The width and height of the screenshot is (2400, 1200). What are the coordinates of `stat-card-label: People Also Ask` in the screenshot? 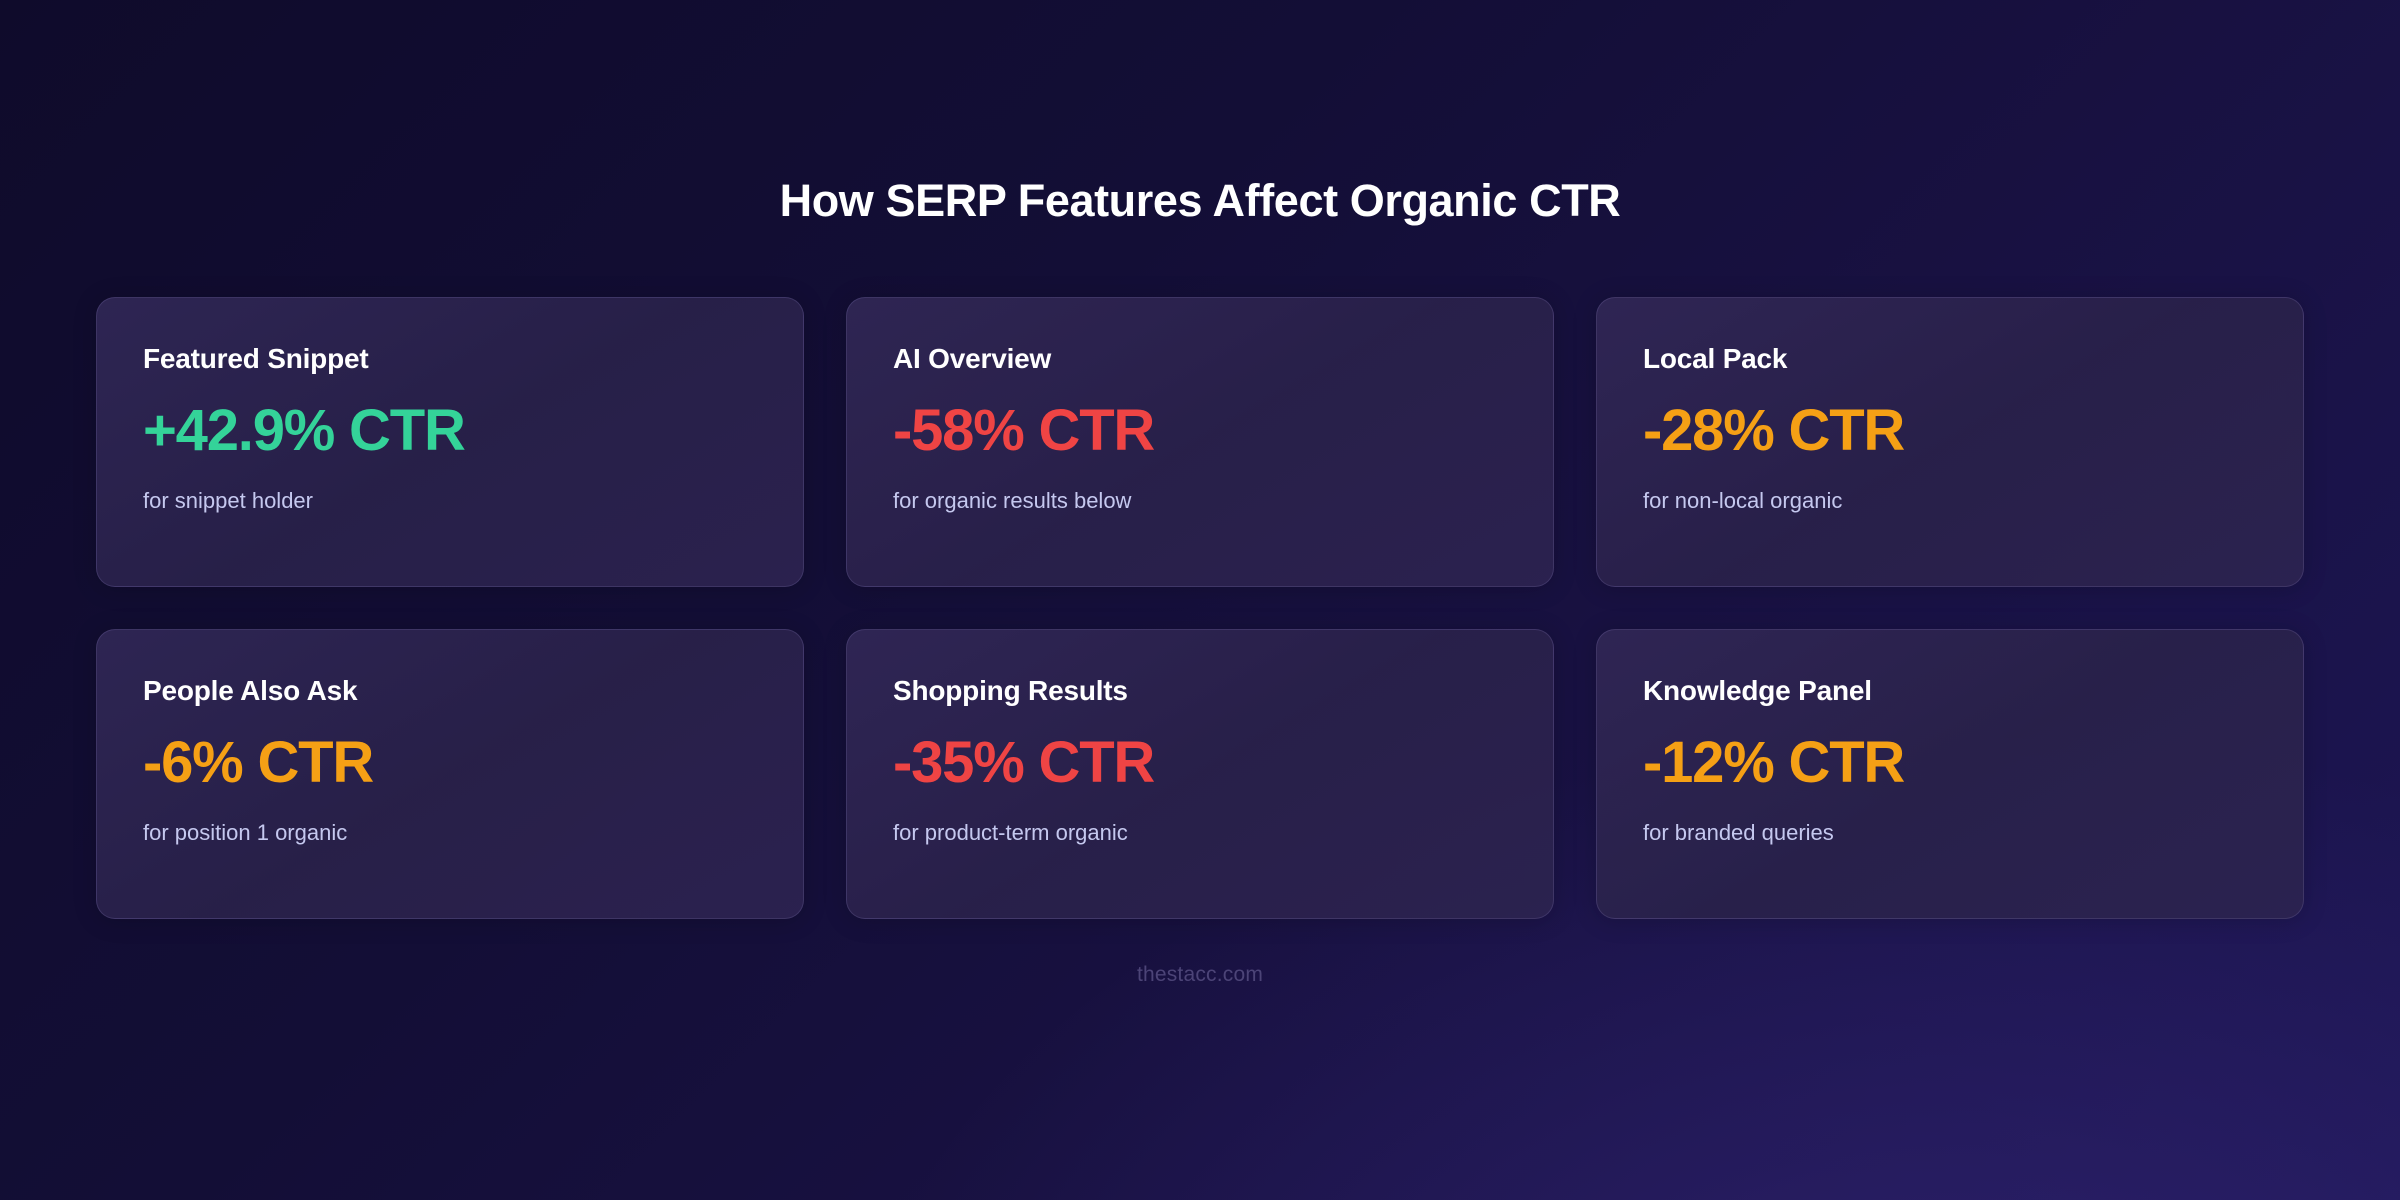 It's located at (250, 690).